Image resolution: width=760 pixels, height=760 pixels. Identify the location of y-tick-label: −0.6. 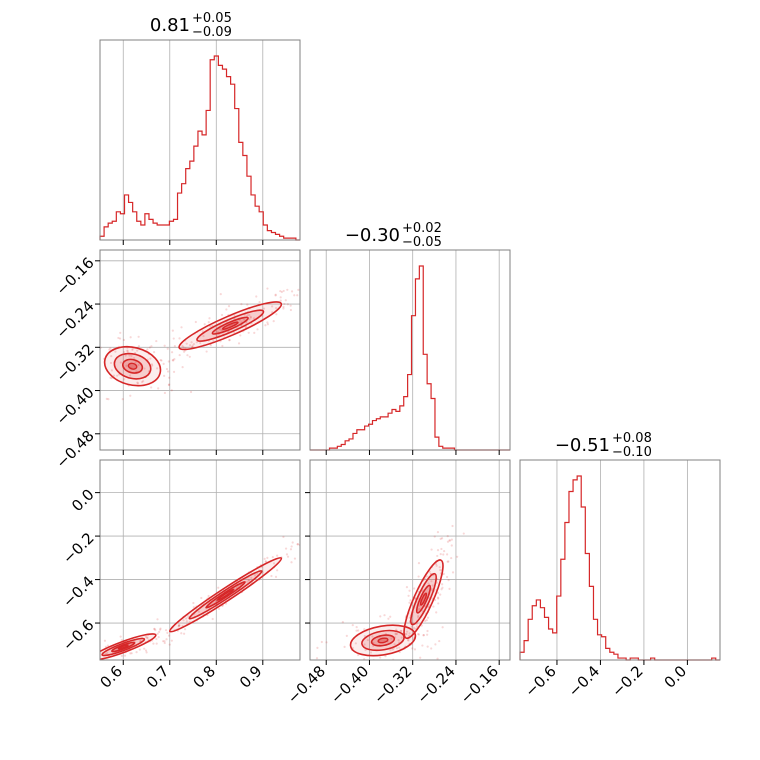
(78, 635).